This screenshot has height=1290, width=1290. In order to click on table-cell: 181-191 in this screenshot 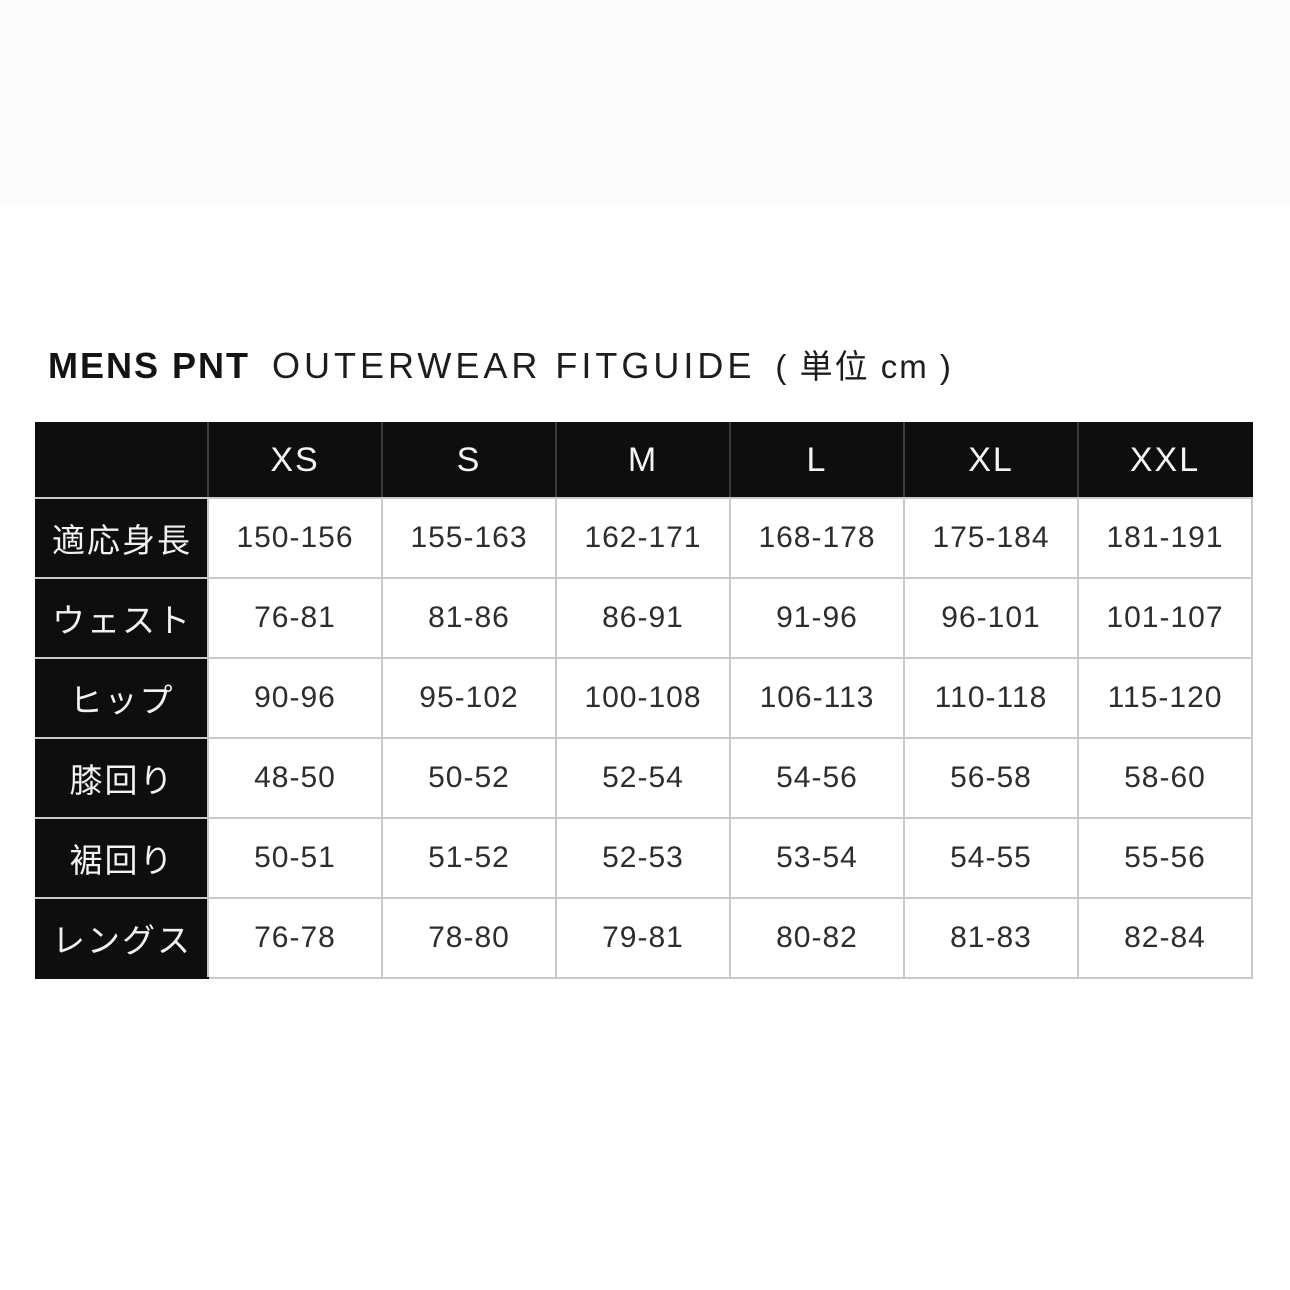, I will do `click(1165, 538)`.